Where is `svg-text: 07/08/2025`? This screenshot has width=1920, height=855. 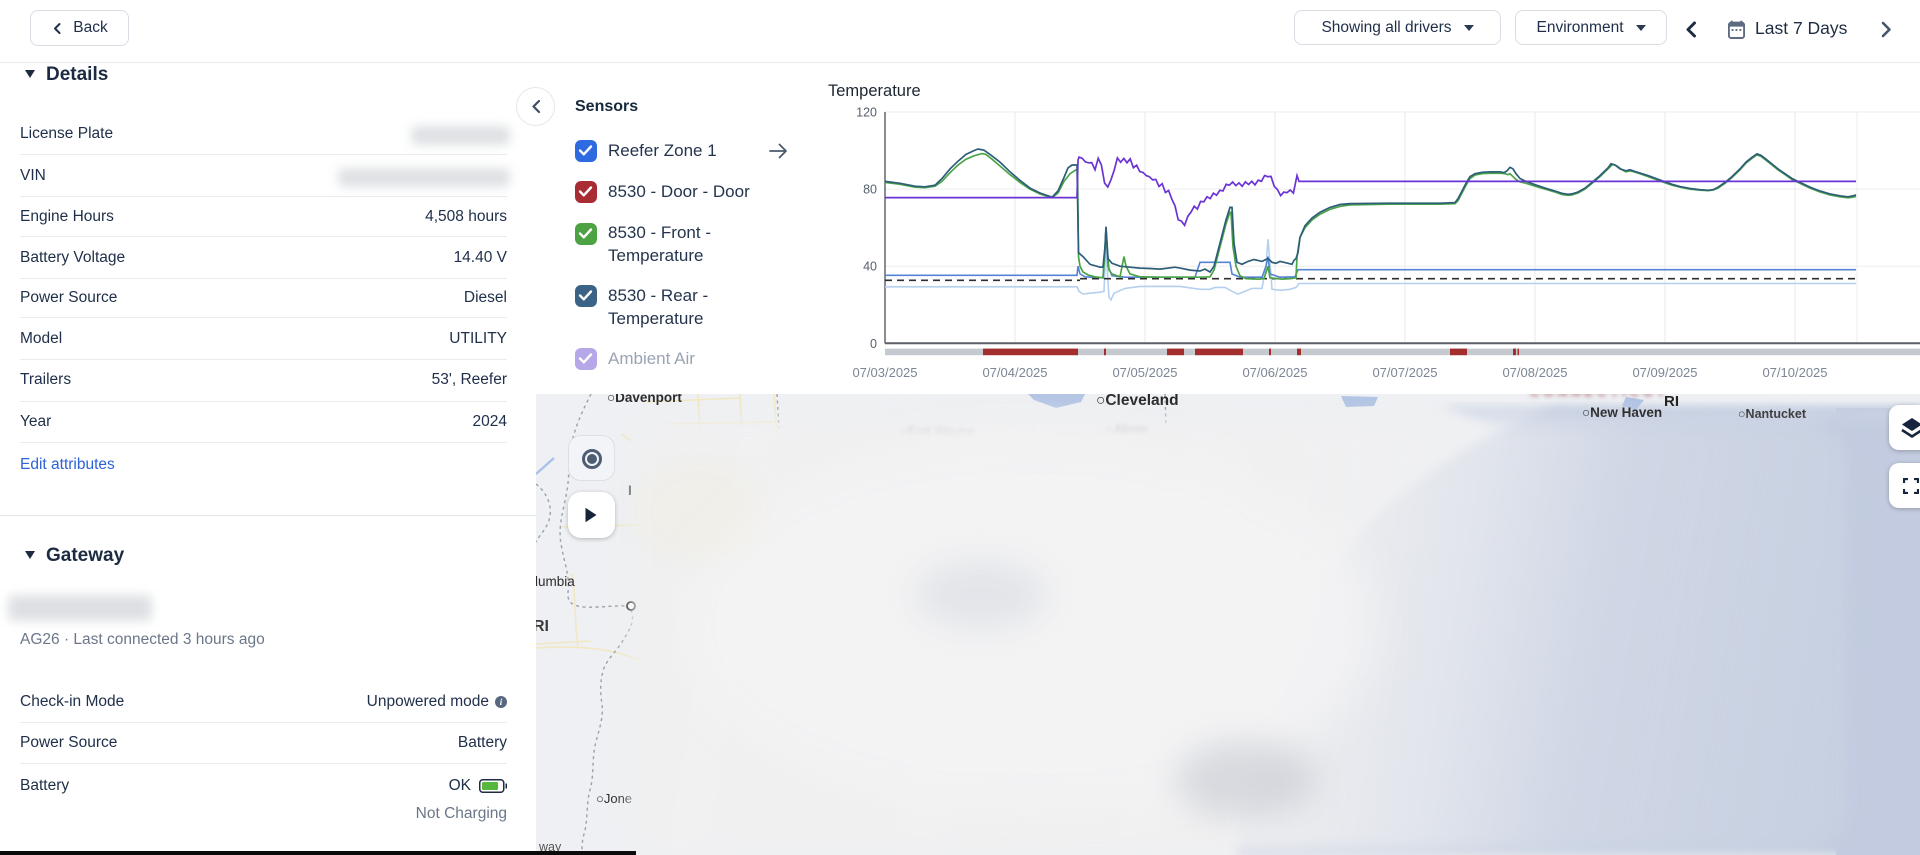
svg-text: 07/08/2025 is located at coordinates (1534, 372).